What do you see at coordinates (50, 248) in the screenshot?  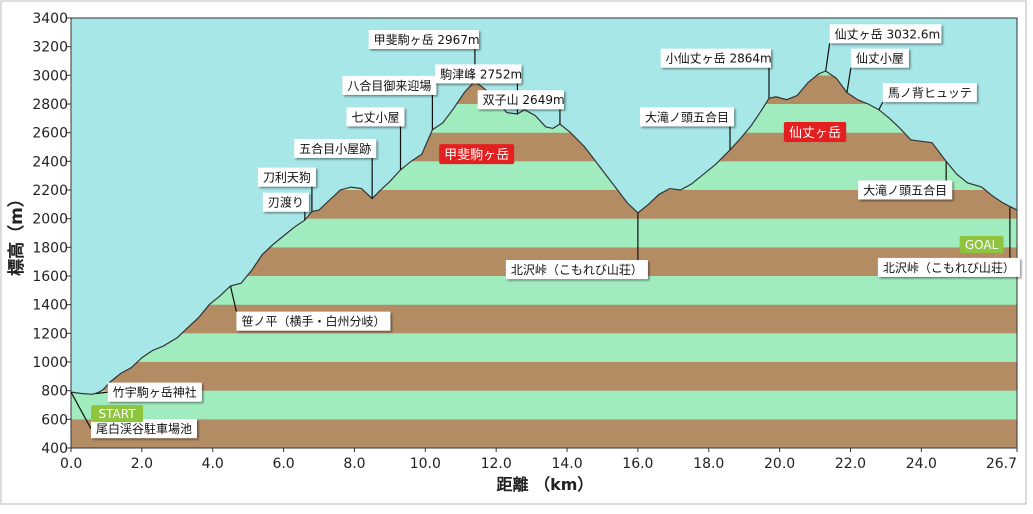 I see `y-tick-label: 1800` at bounding box center [50, 248].